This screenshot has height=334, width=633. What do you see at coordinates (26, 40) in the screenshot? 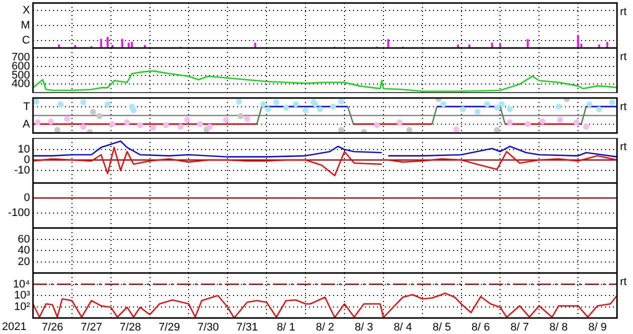
I see `text: C` at bounding box center [26, 40].